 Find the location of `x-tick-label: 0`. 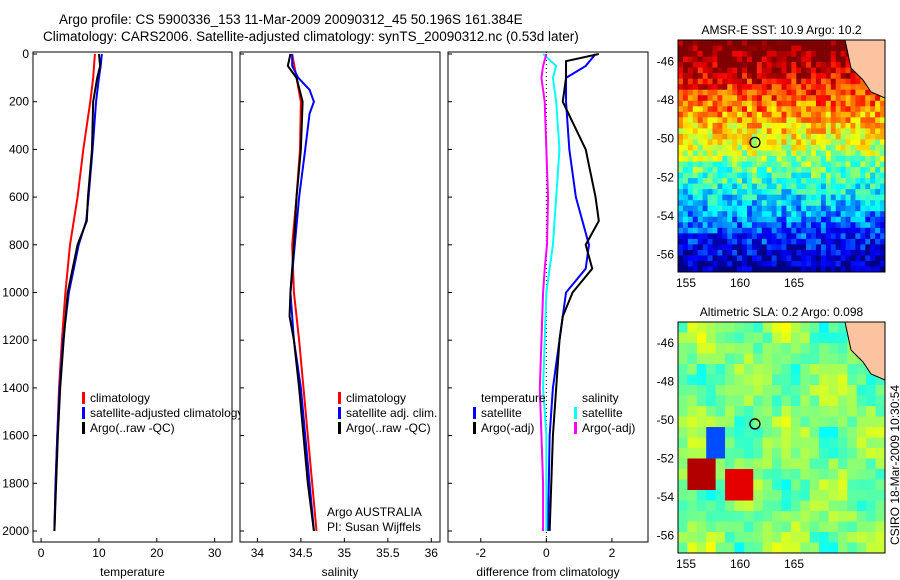

x-tick-label: 0 is located at coordinates (41, 553).